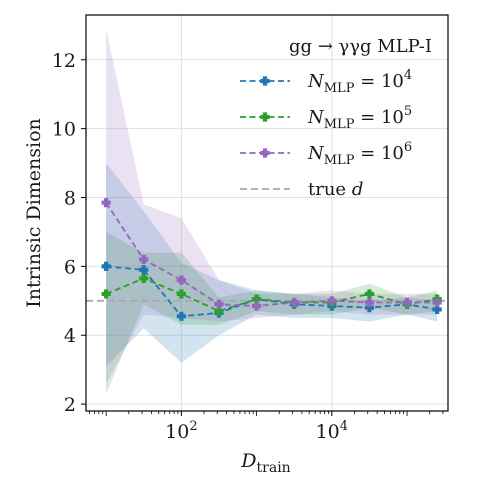 The height and width of the screenshot is (488, 488). Describe the element at coordinates (335, 189) in the screenshot. I see `legend-label-true-d: true d` at that location.